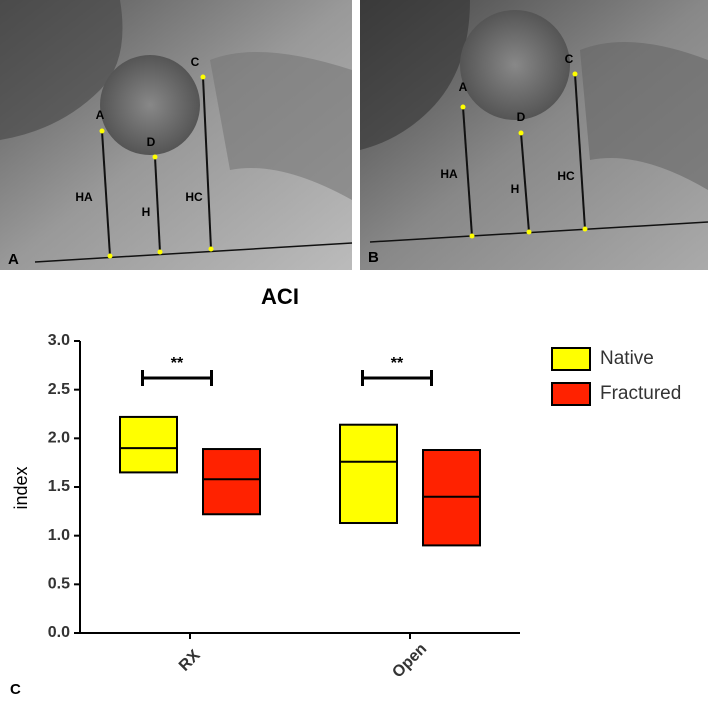  What do you see at coordinates (59, 632) in the screenshot?
I see `y-tick-label: 0.0` at bounding box center [59, 632].